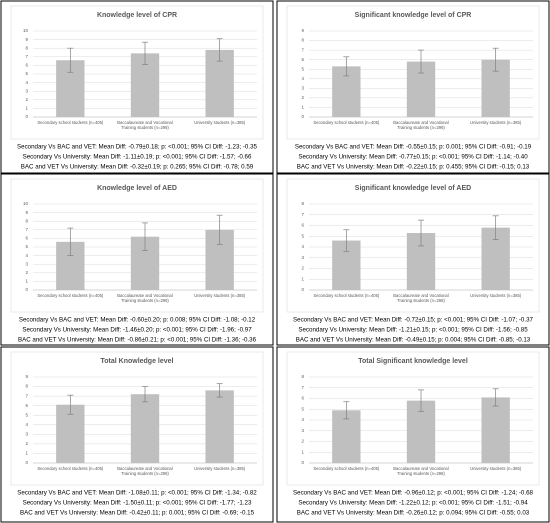  I want to click on chart-title: Knowledge level of CPR, so click(137, 15).